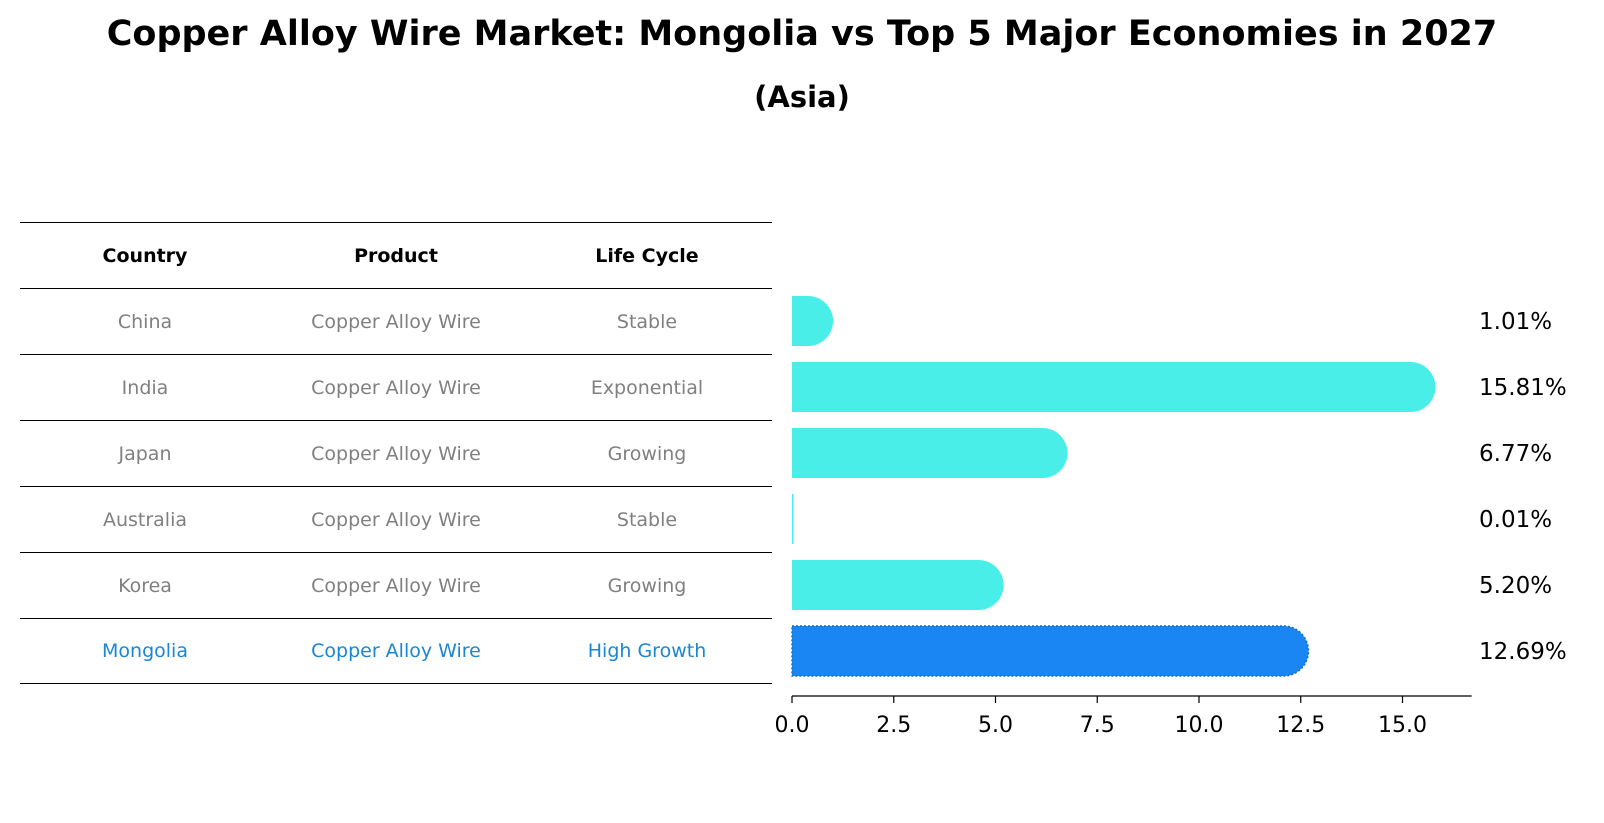 The image size is (1604, 823). What do you see at coordinates (145, 651) in the screenshot?
I see `cell-country: Mongolia` at bounding box center [145, 651].